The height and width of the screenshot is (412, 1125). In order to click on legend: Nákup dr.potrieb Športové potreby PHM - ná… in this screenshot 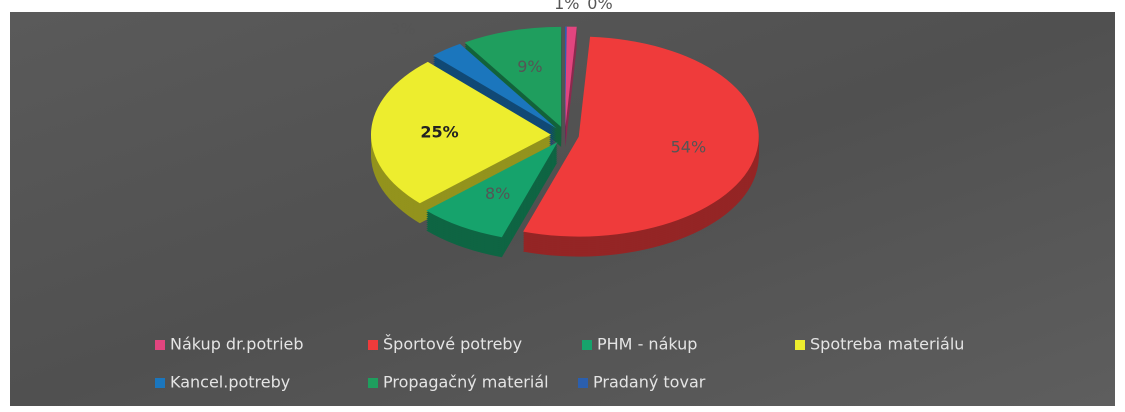, I will do `click(559, 363)`.